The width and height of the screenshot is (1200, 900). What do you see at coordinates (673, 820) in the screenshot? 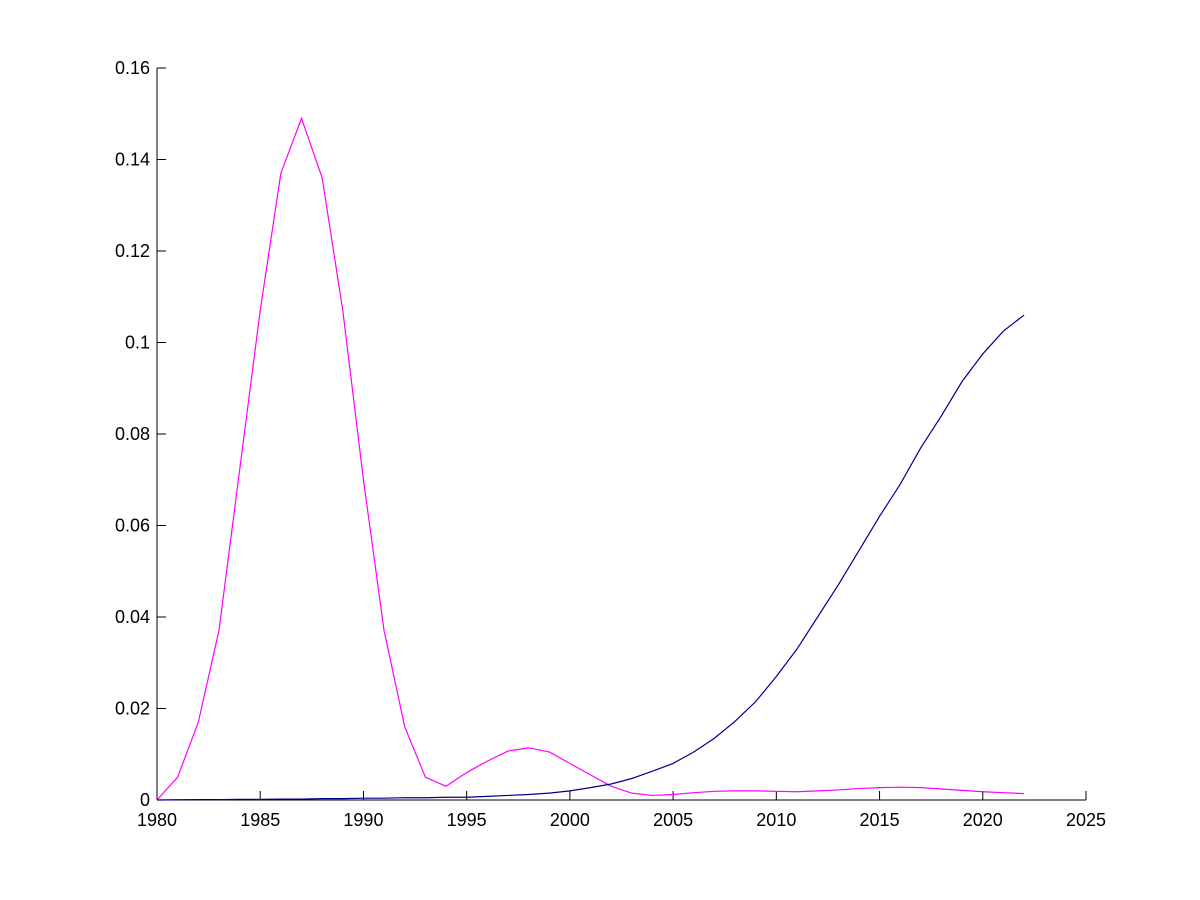
I see `x-tick-label: 2005` at bounding box center [673, 820].